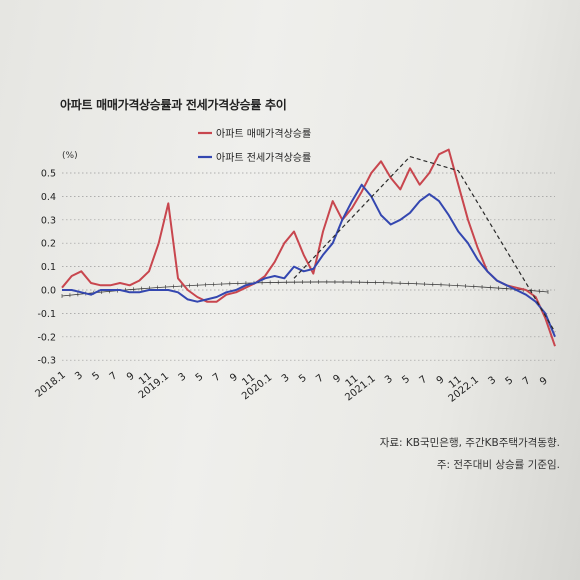 Image resolution: width=580 pixels, height=580 pixels. I want to click on y-tick-label: 0.4, so click(48, 197).